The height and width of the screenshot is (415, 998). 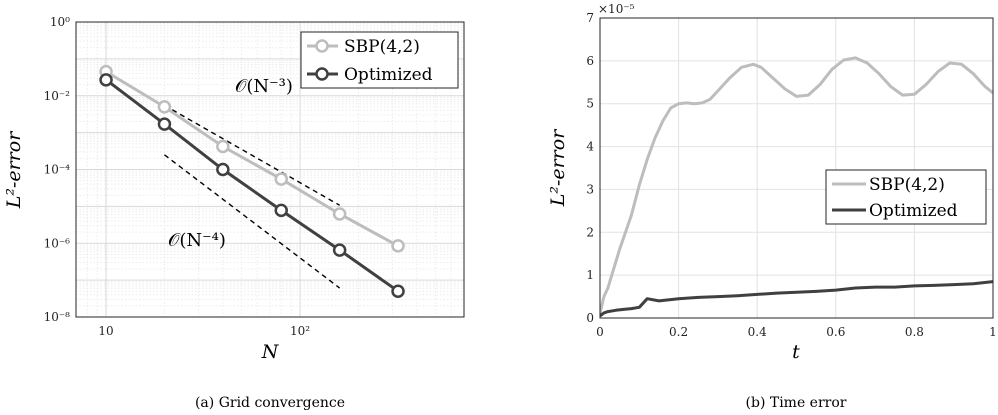 I want to click on legend-label-sbp-a: SBP(4,2), so click(x=382, y=47).